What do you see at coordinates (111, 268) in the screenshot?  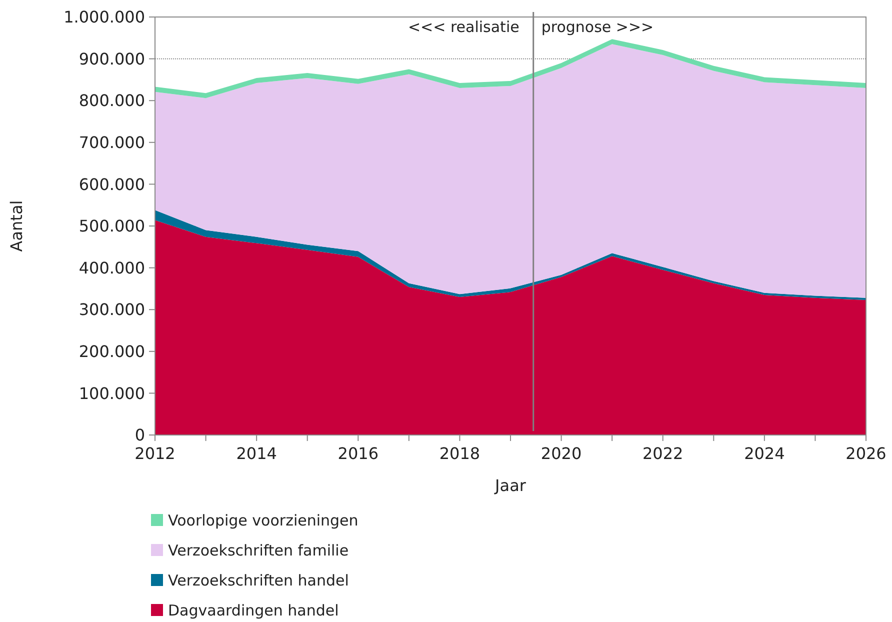 I see `y-tick-label: 400.000` at bounding box center [111, 268].